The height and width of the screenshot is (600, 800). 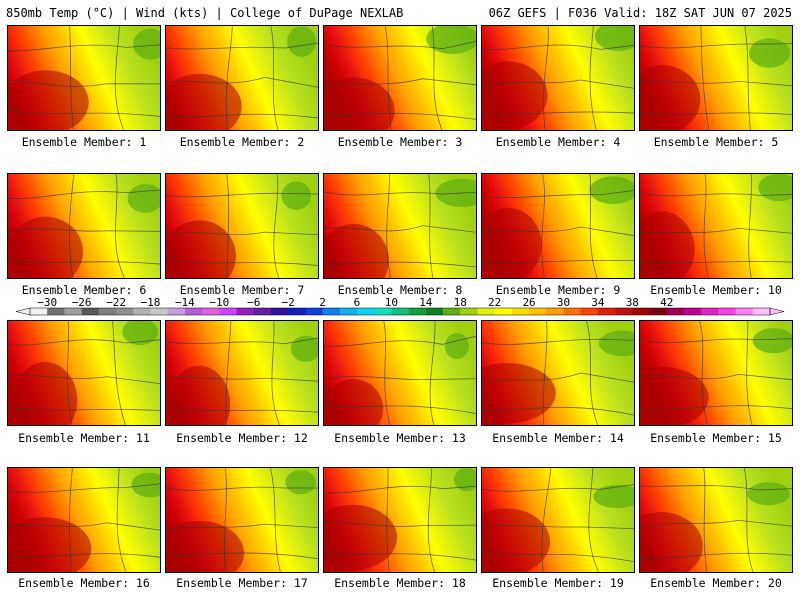 What do you see at coordinates (185, 302) in the screenshot?
I see `colorbar-tick-label: −14` at bounding box center [185, 302].